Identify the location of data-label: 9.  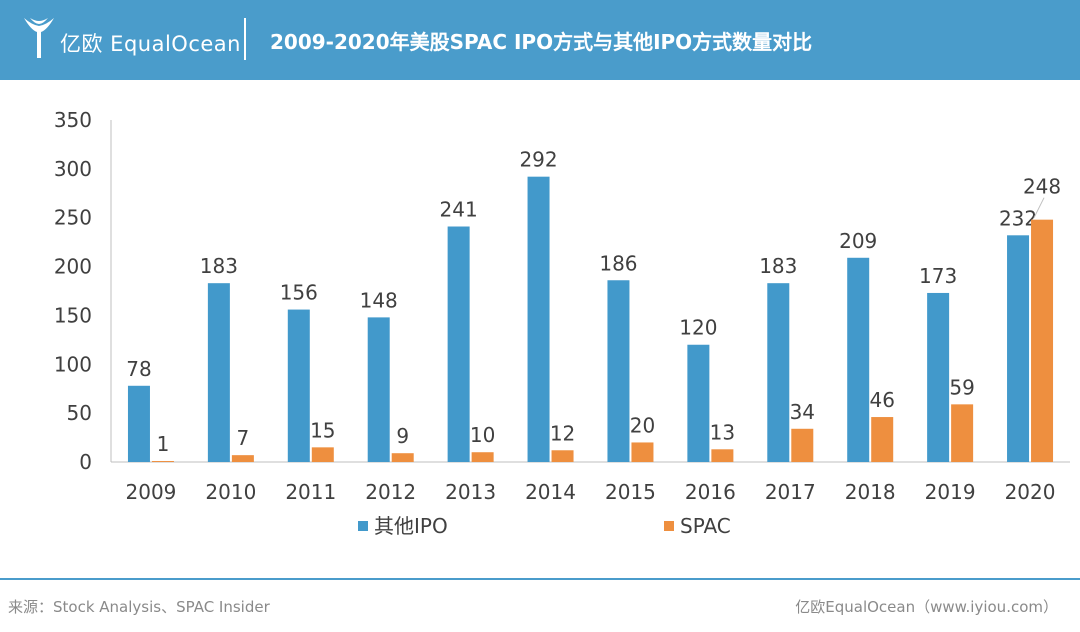
(402, 436).